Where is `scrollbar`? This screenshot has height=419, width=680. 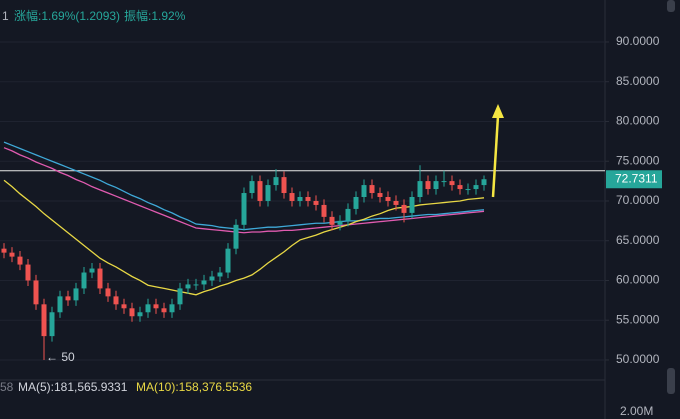 scrollbar is located at coordinates (671, 381).